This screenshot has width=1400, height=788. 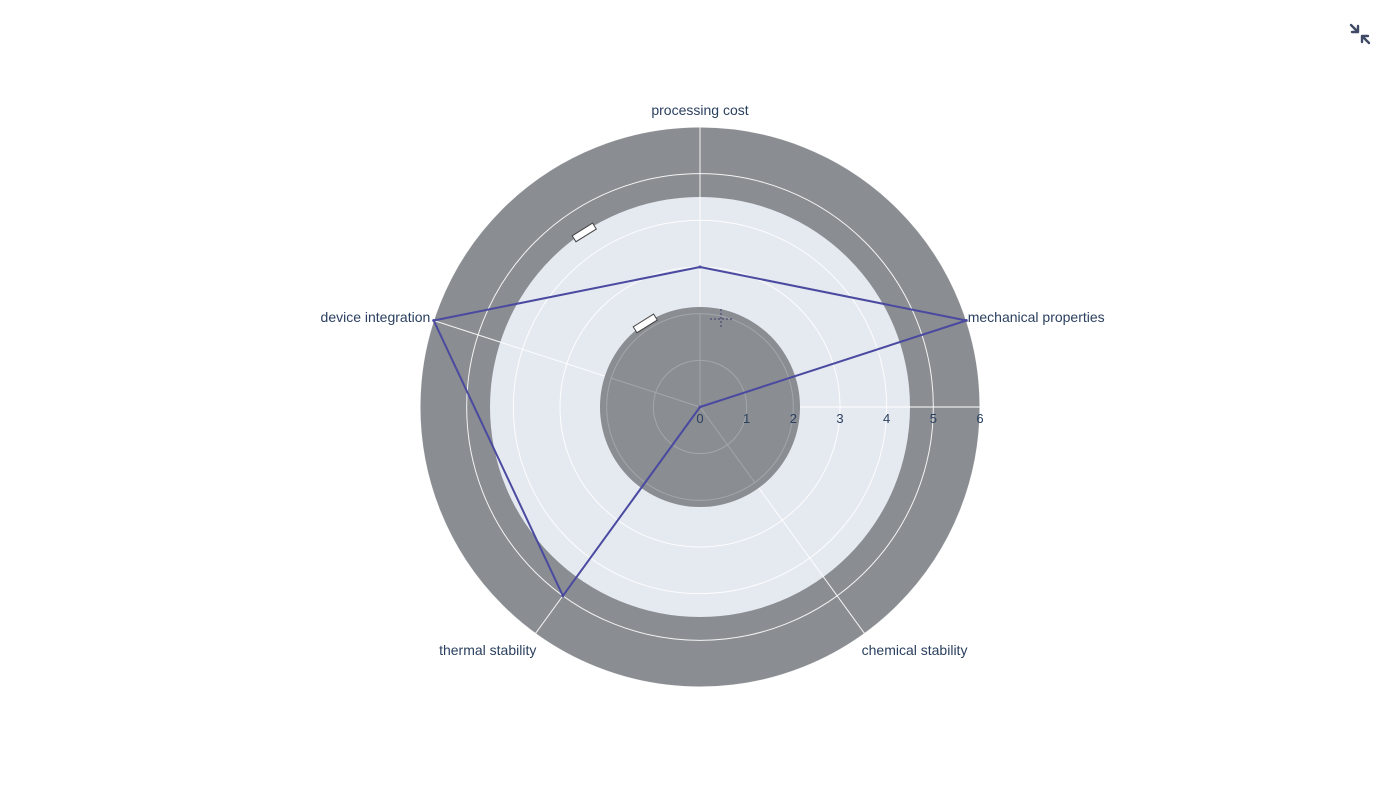 I want to click on axis-label: device integration, so click(x=376, y=317).